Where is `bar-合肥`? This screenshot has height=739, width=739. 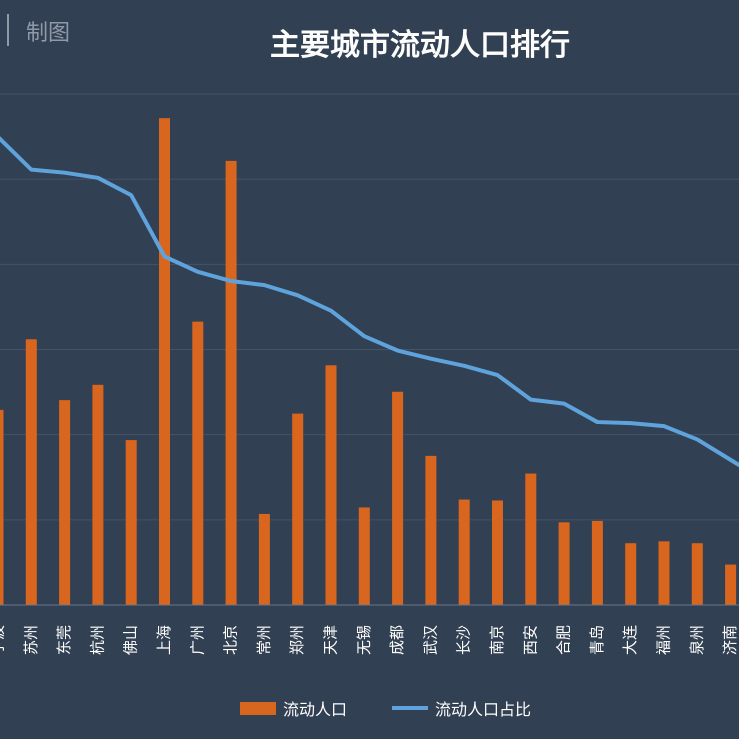
bar-合肥 is located at coordinates (564, 563).